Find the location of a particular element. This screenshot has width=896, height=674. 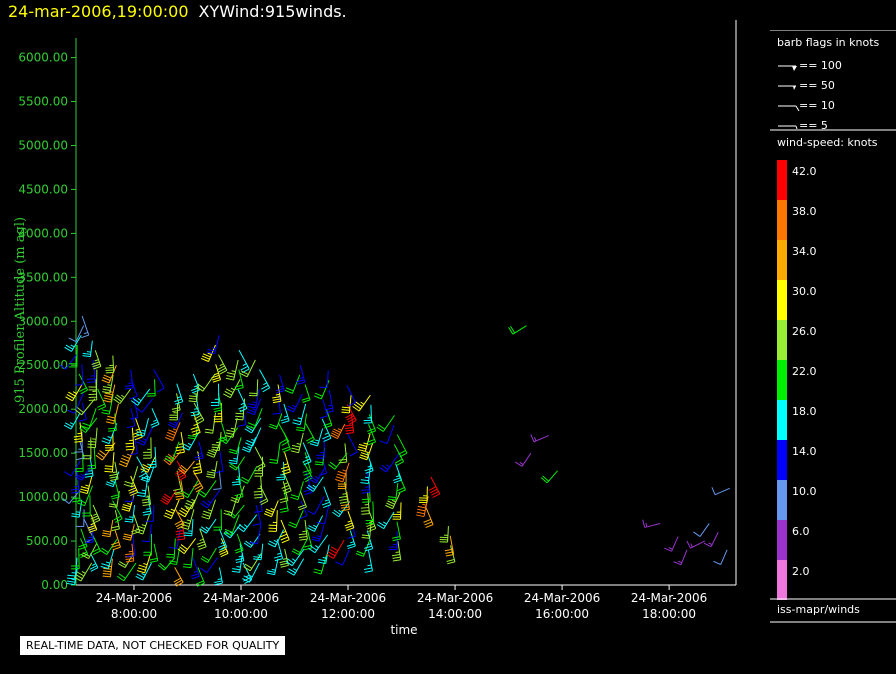

barb-legend-label: == 50 is located at coordinates (817, 85).